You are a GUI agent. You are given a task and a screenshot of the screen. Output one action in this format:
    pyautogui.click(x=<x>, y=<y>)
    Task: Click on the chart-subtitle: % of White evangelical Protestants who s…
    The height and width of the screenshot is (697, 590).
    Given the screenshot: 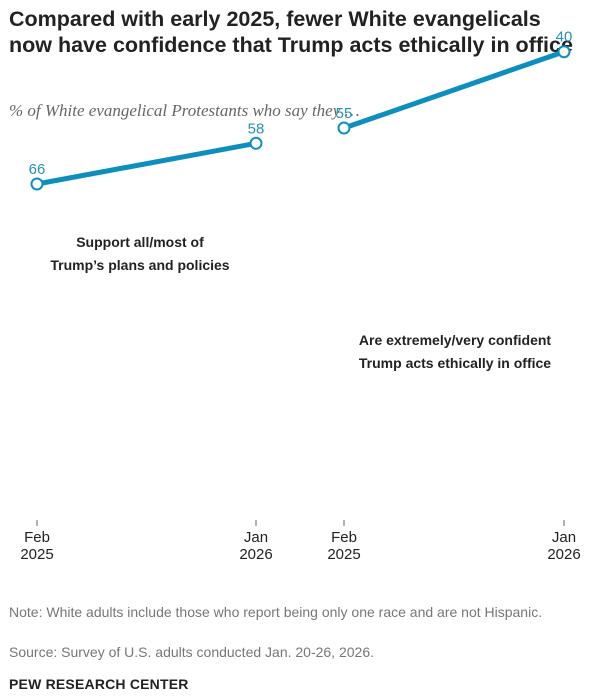 What is the action you would take?
    pyautogui.click(x=184, y=110)
    